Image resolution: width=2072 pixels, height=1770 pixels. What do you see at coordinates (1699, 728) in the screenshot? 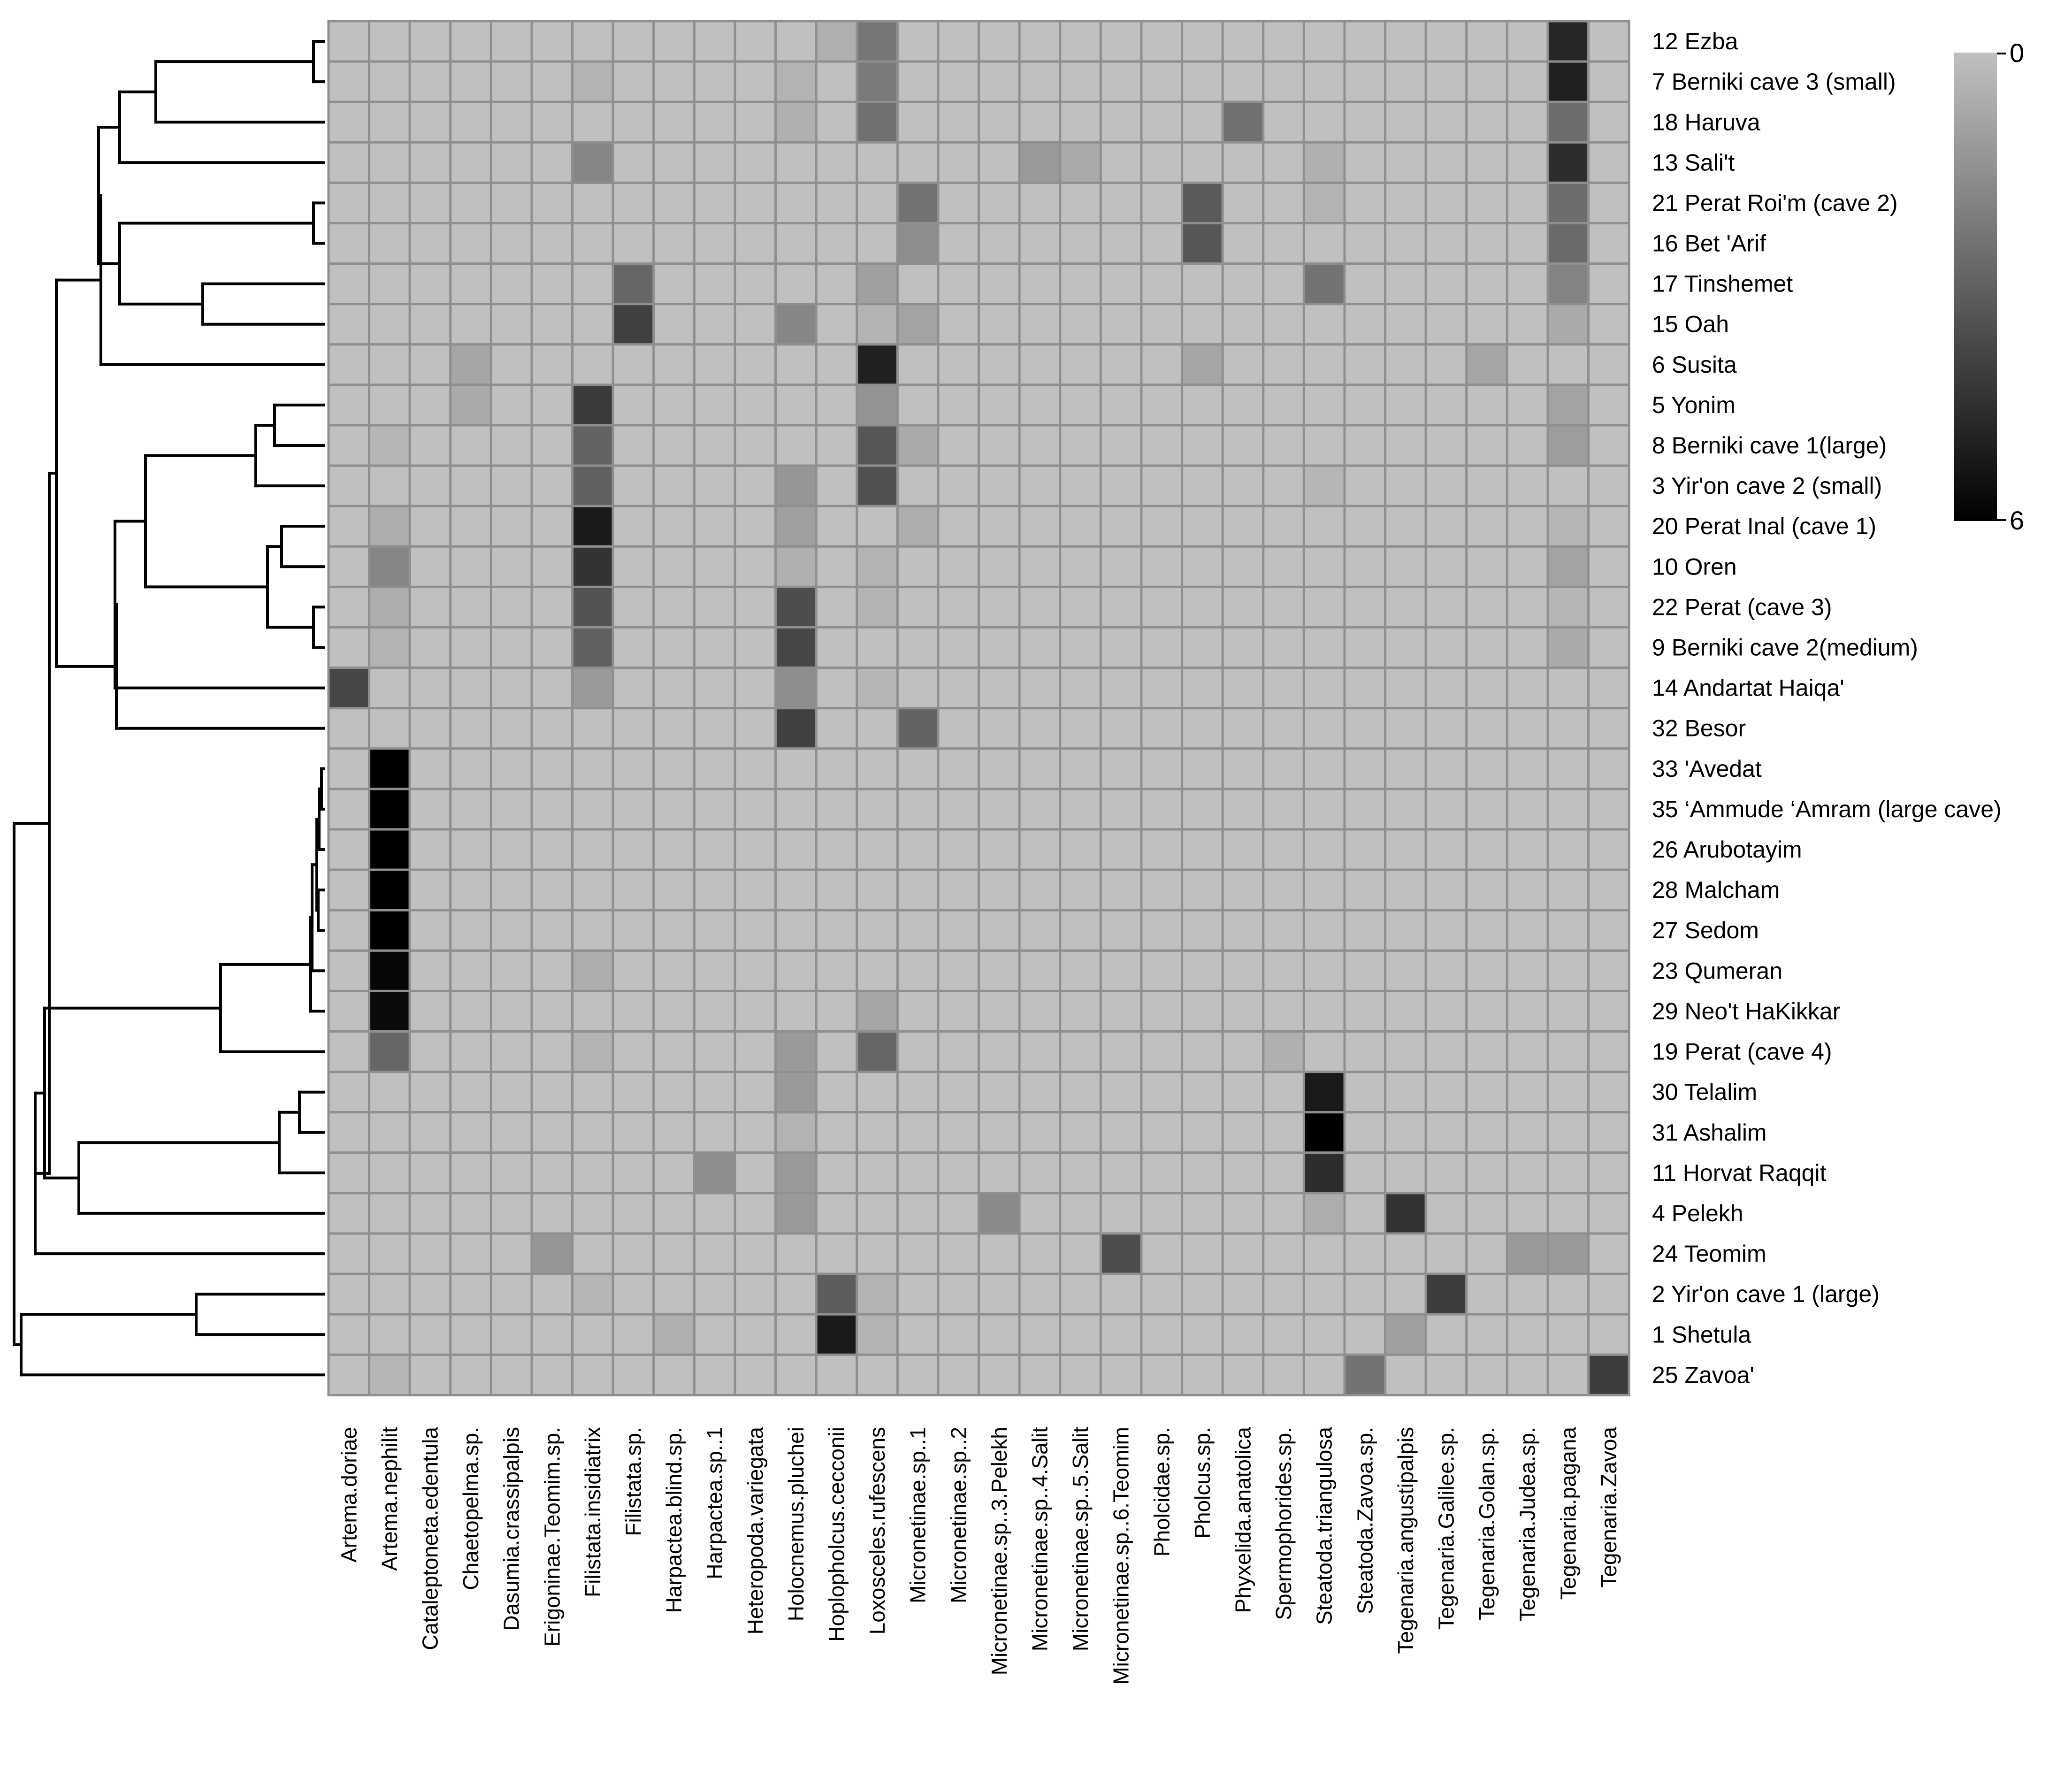
I see `row-label: 32 Besor` at bounding box center [1699, 728].